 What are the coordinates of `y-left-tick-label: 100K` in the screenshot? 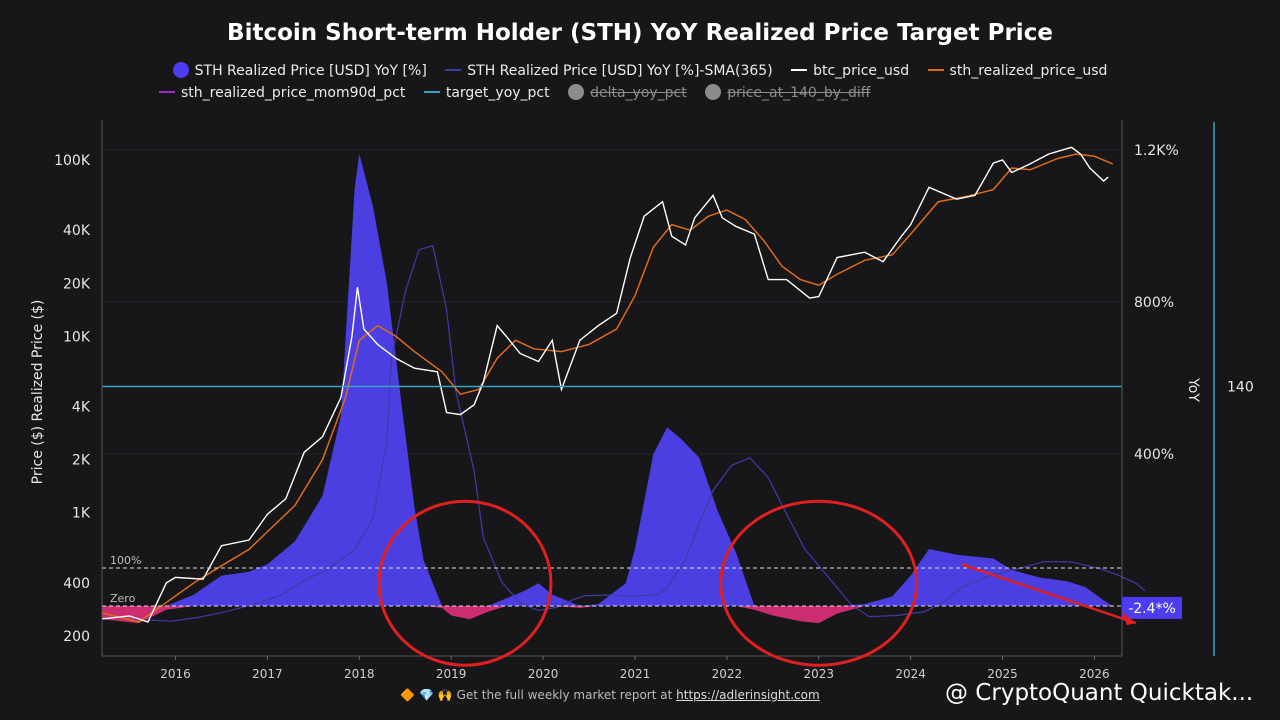 It's located at (72, 161).